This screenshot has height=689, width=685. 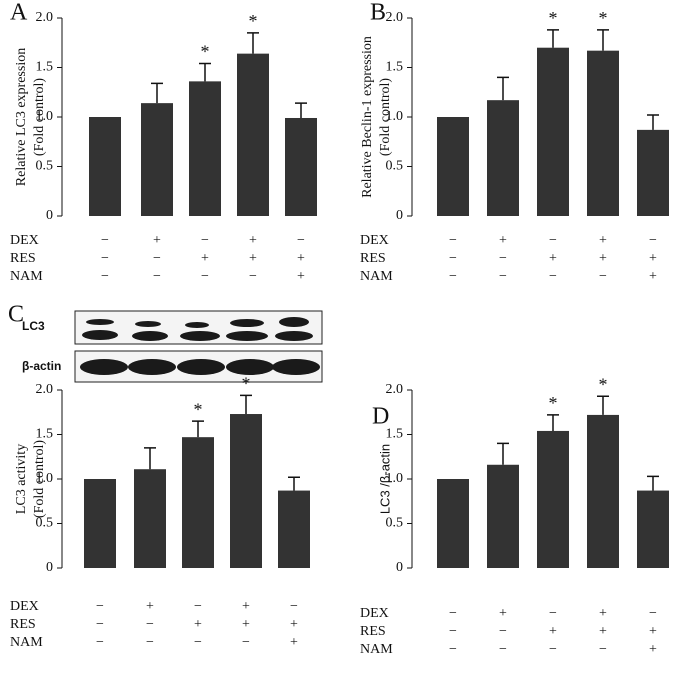 What do you see at coordinates (21, 479) in the screenshot?
I see `y-axis-label: LC3 activity` at bounding box center [21, 479].